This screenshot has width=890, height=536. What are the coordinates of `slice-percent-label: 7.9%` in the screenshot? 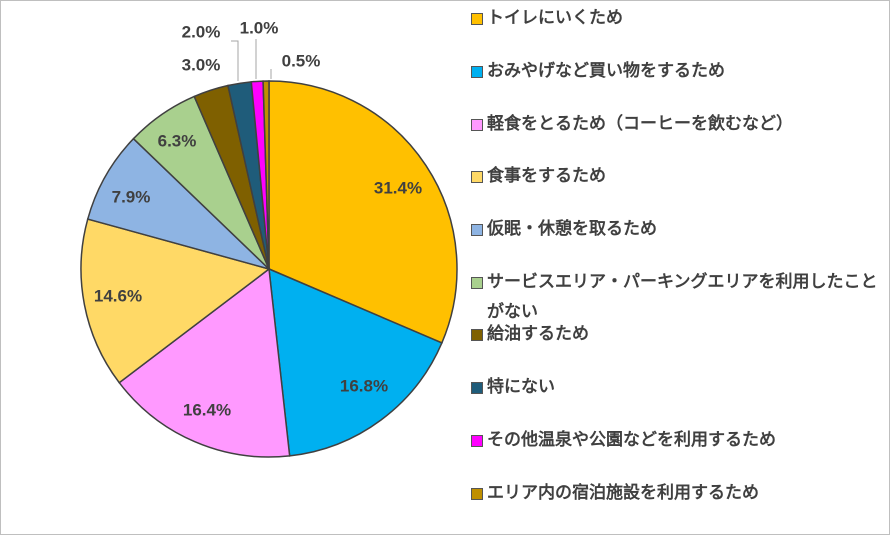 It's located at (131, 196).